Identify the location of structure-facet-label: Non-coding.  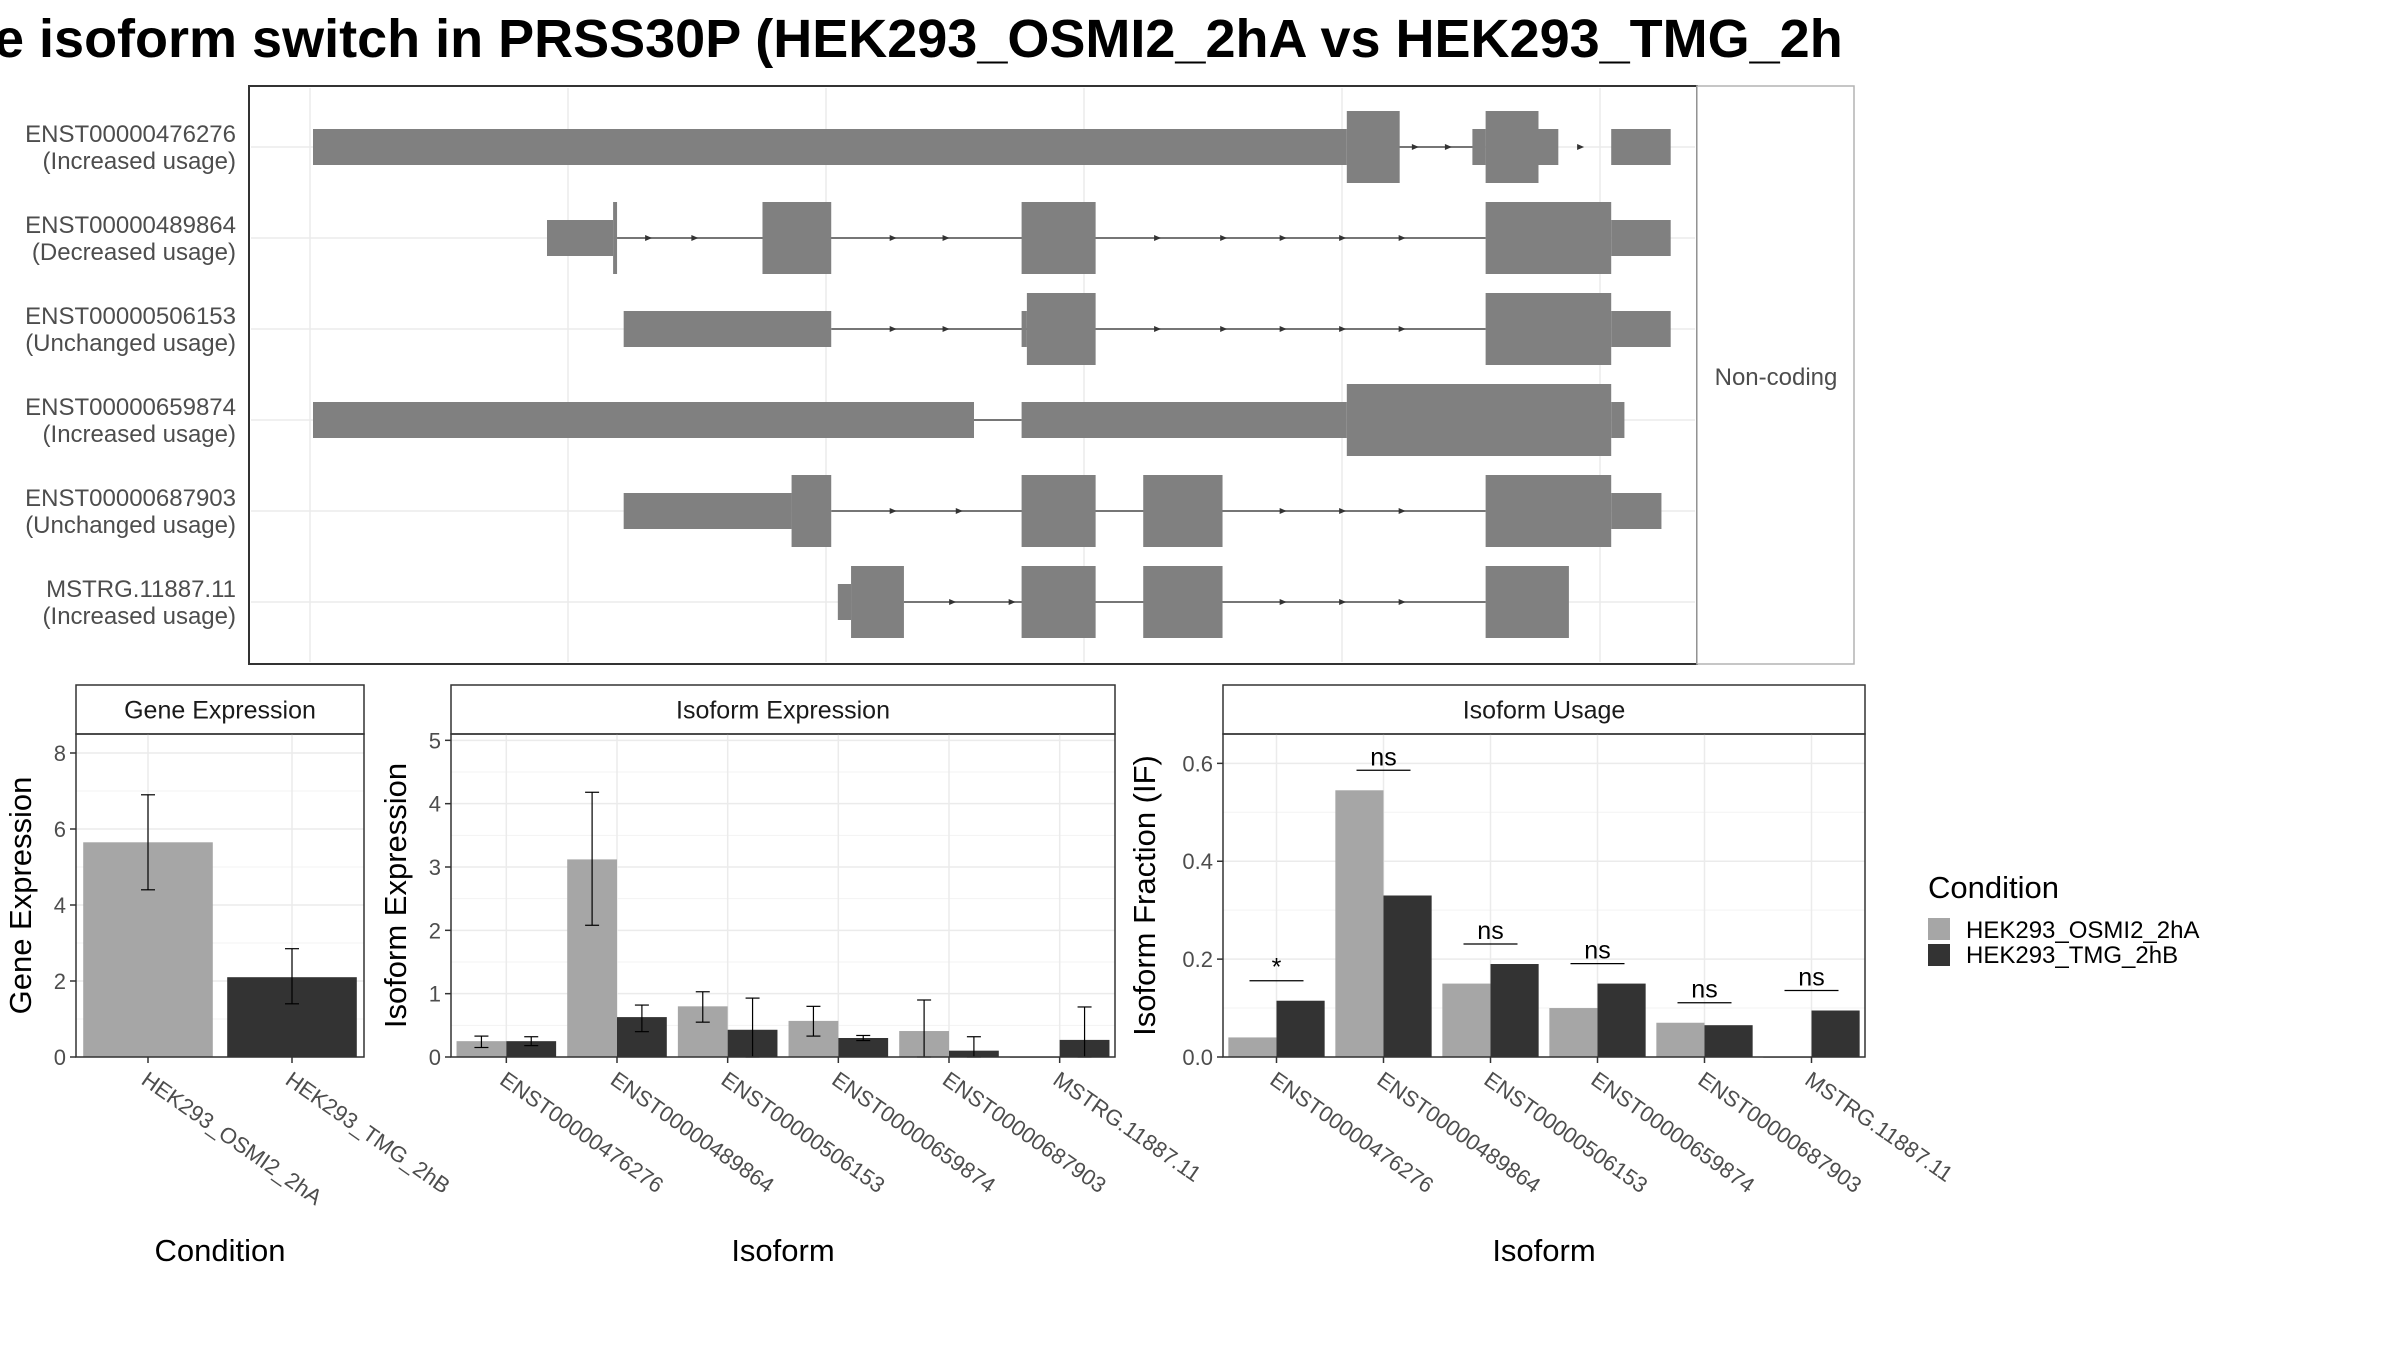
(1776, 377).